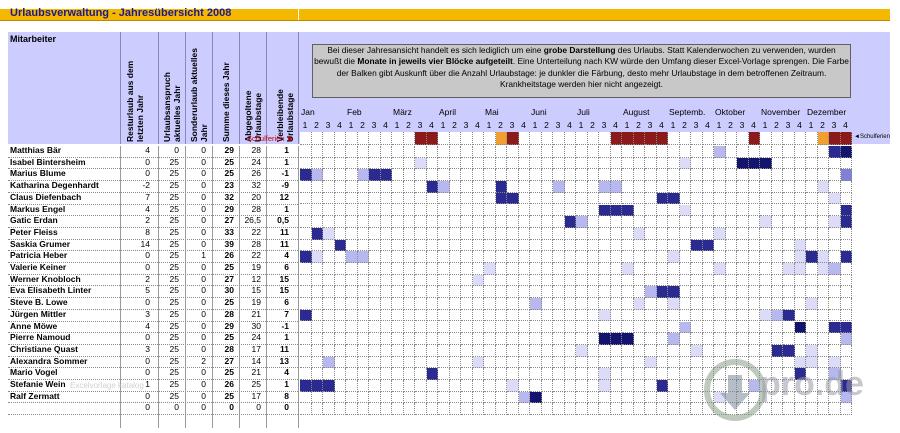 Image resolution: width=900 pixels, height=433 pixels. I want to click on employee-row: Pierre Namoud 0 25 0 25 24 1, so click(153, 338).